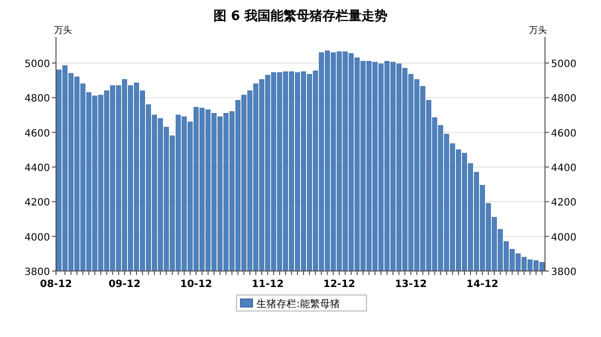  Describe the element at coordinates (300, 16) in the screenshot. I see `chart-title: 图 6 我国能繁母猪存栏量走势` at that location.